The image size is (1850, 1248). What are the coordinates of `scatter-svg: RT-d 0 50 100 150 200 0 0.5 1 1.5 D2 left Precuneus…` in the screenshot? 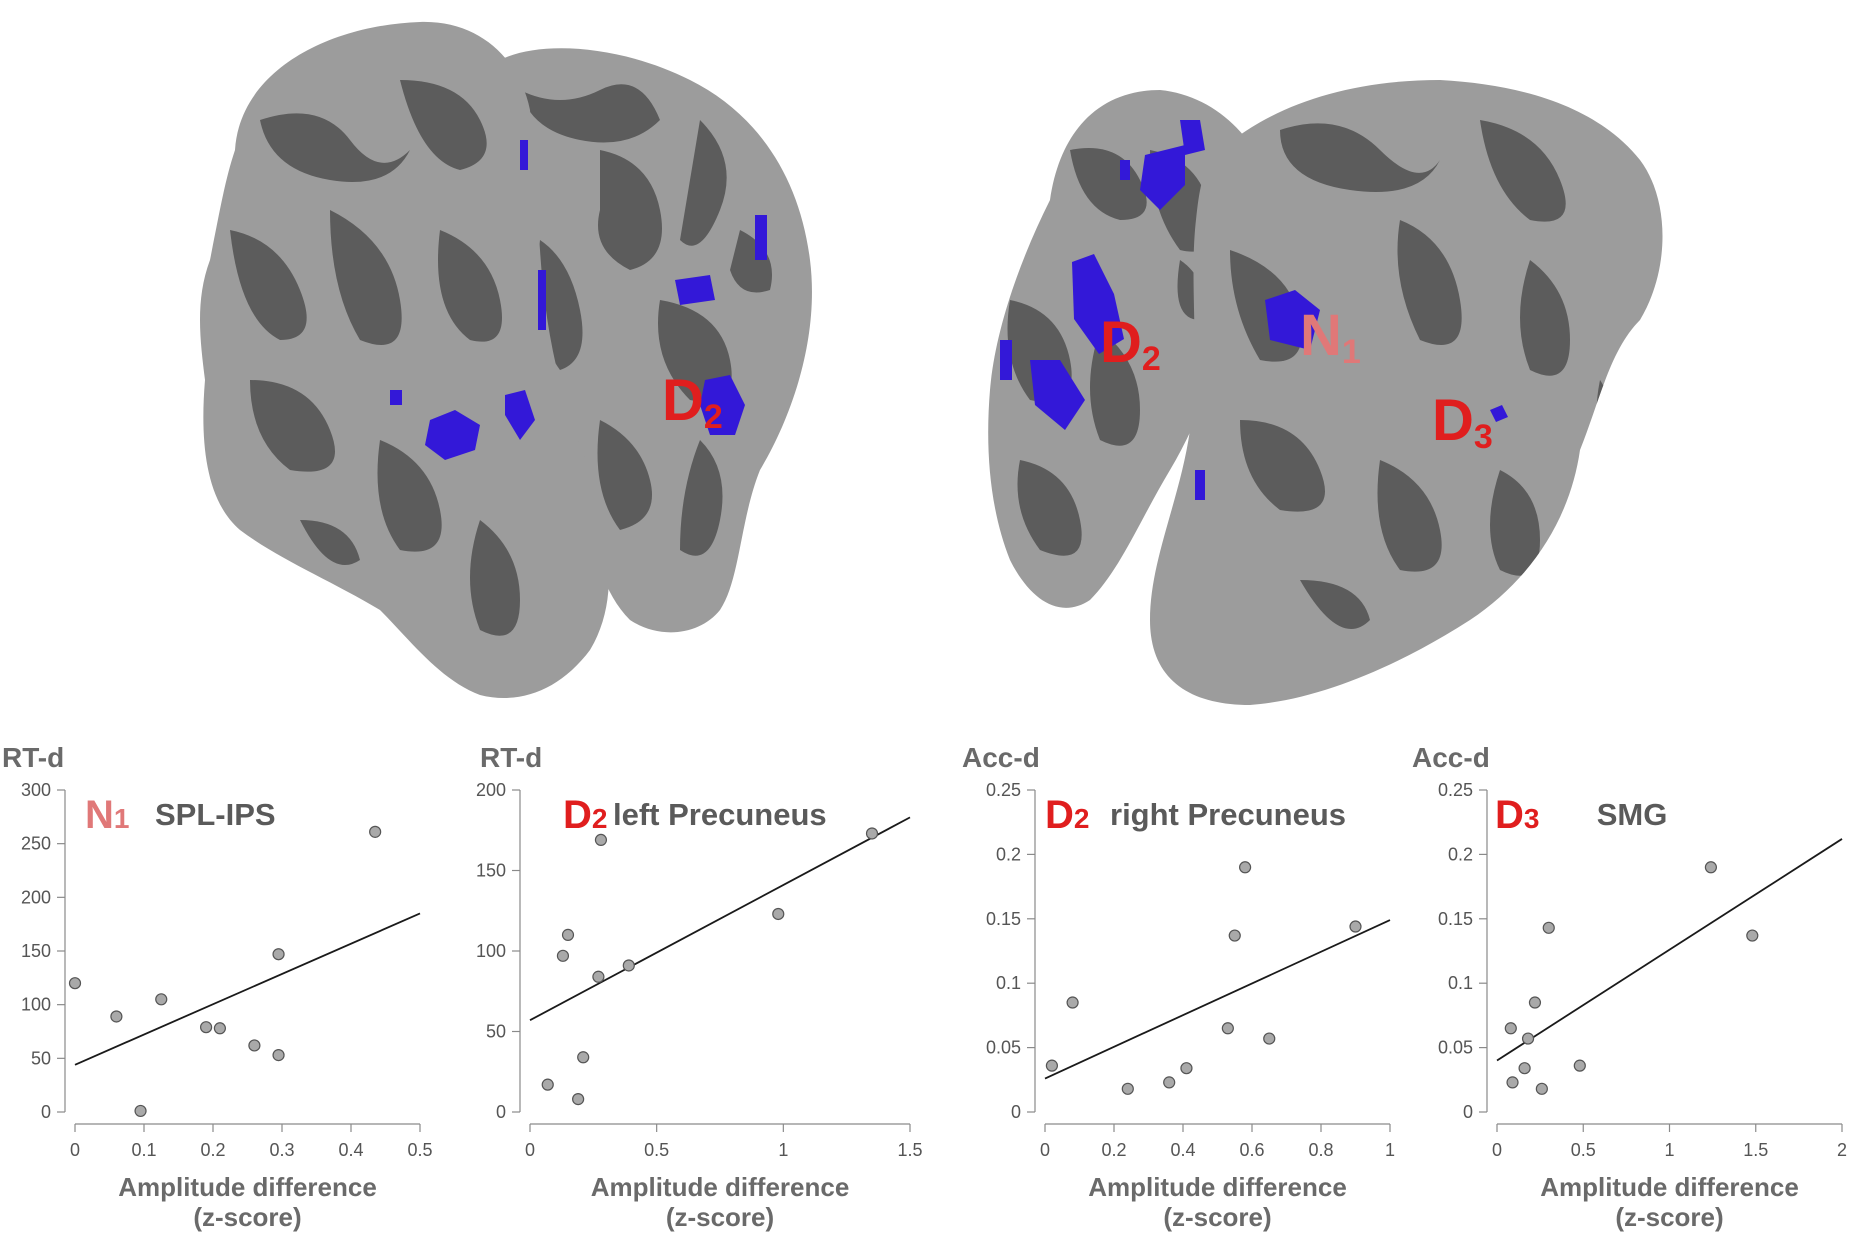 It's located at (699, 987).